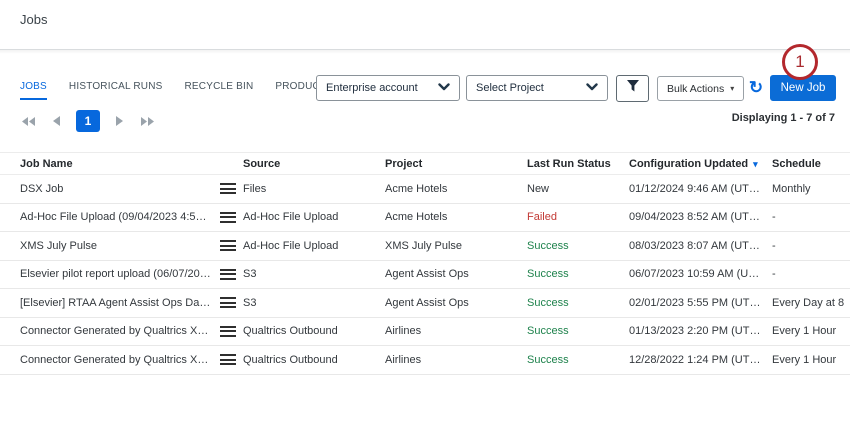 This screenshot has width=850, height=425. I want to click on current-page-button: 1, so click(88, 121).